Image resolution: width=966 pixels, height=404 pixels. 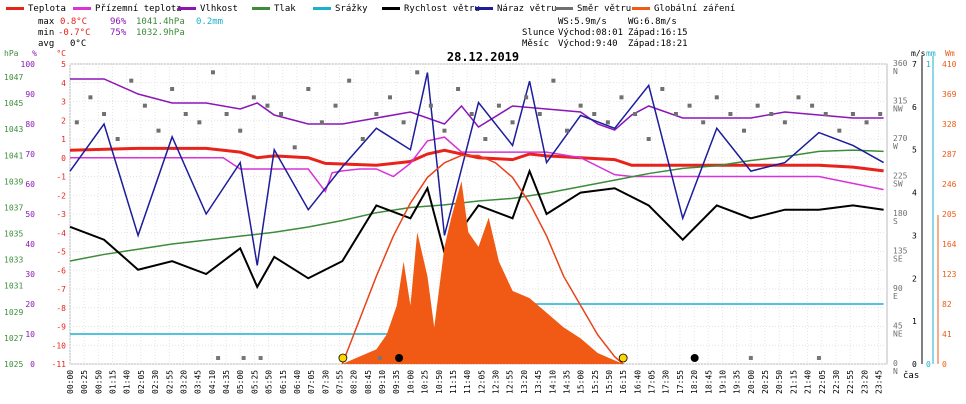 What do you see at coordinates (46, 22) in the screenshot?
I see `stats-max-label: max` at bounding box center [46, 22].